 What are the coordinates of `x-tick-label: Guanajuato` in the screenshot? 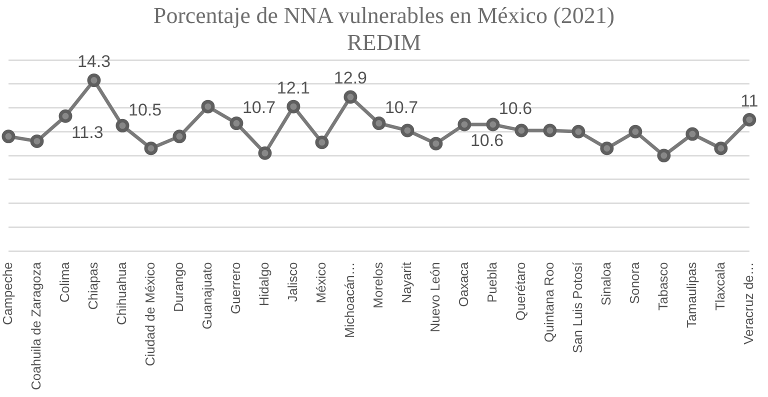 It's located at (207, 296).